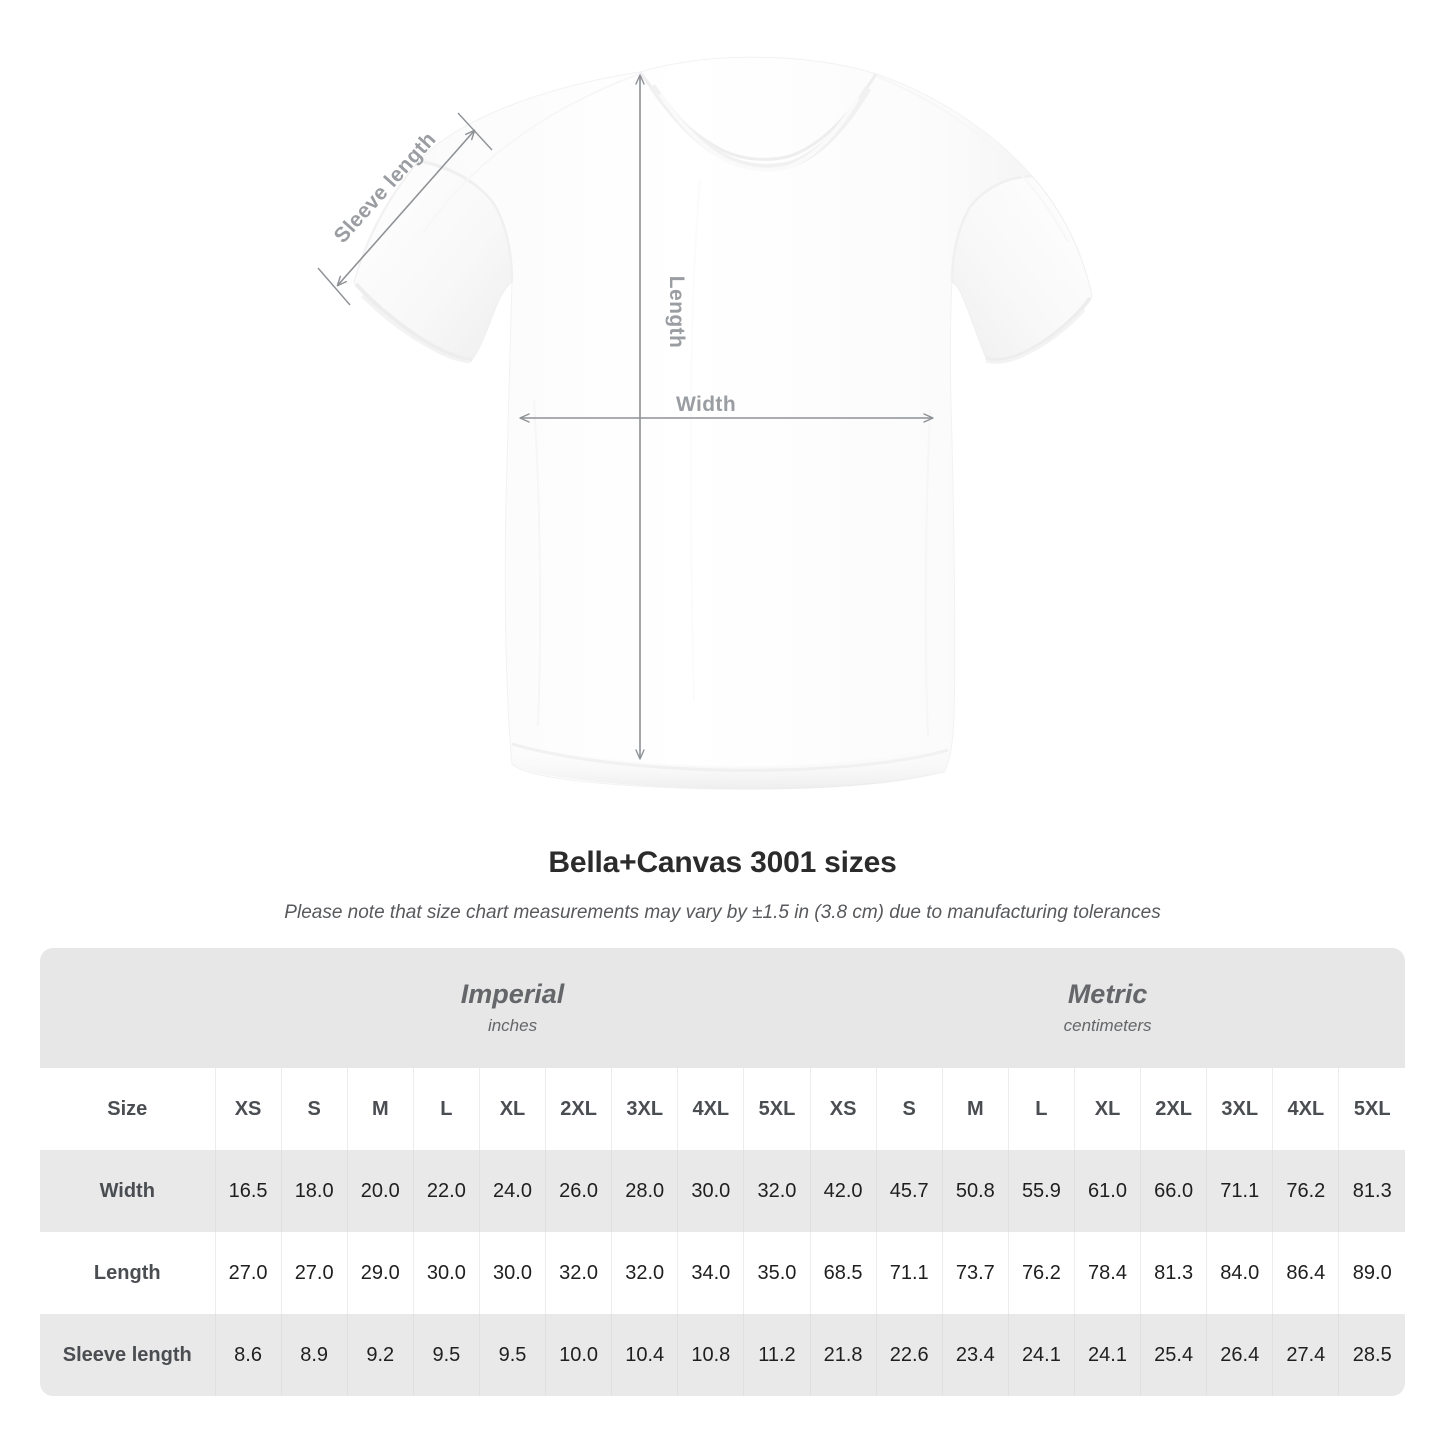 Image resolution: width=1445 pixels, height=1445 pixels. Describe the element at coordinates (732, 766) in the screenshot. I see `shirt-bottom-hem-shadow` at that location.